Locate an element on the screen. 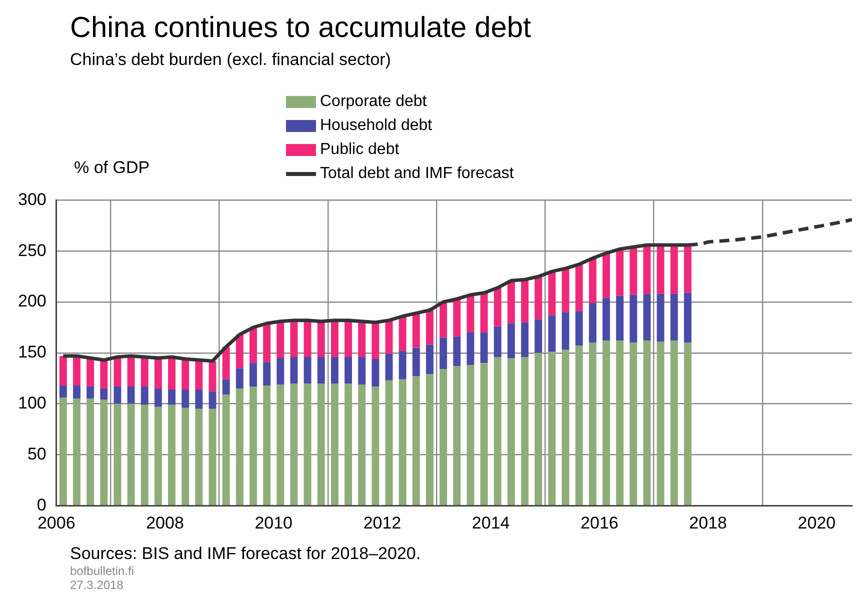 This screenshot has height=608, width=862. y-tick-label: 100 is located at coordinates (32, 402).